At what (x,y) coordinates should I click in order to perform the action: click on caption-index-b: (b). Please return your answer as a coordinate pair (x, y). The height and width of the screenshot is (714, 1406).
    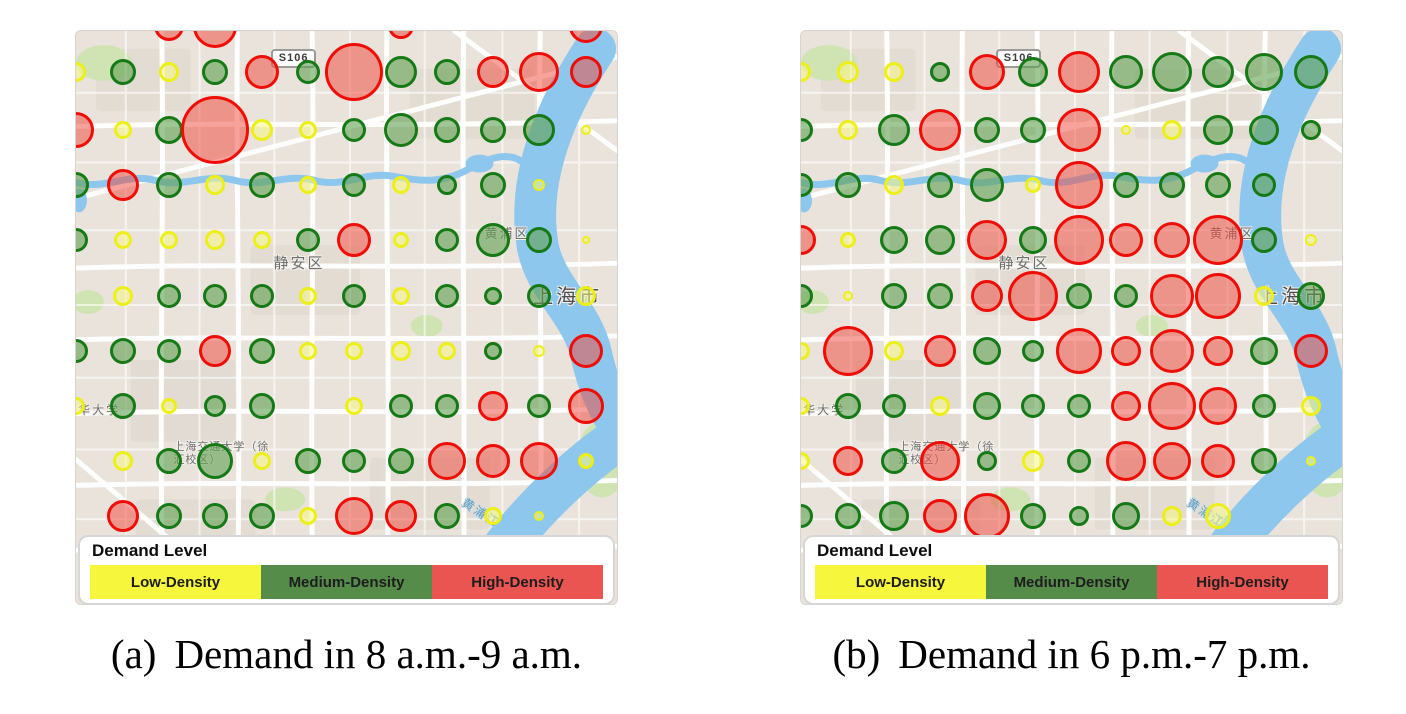
    Looking at the image, I should click on (856, 654).